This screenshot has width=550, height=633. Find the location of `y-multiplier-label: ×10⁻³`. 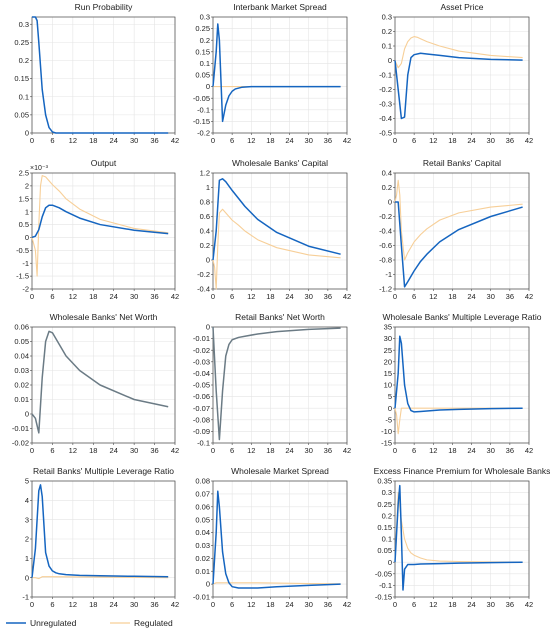

y-multiplier-label: ×10⁻³ is located at coordinates (39, 168).